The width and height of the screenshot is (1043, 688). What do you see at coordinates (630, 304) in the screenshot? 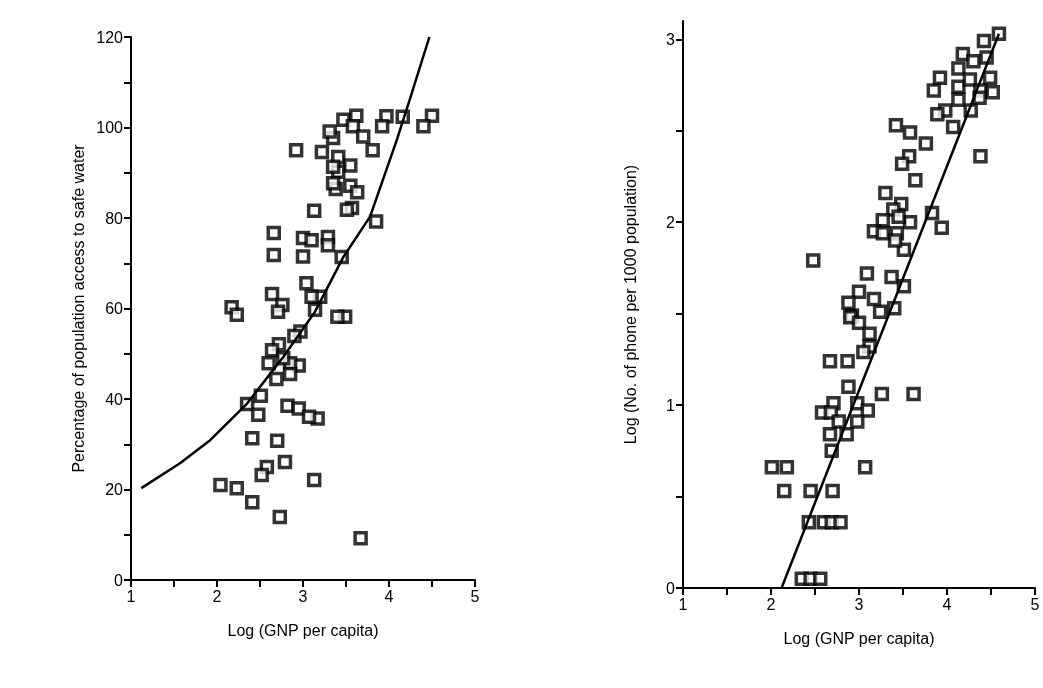
I see `y-axis-title: Log (No. of phone per 1000 population)` at bounding box center [630, 304].